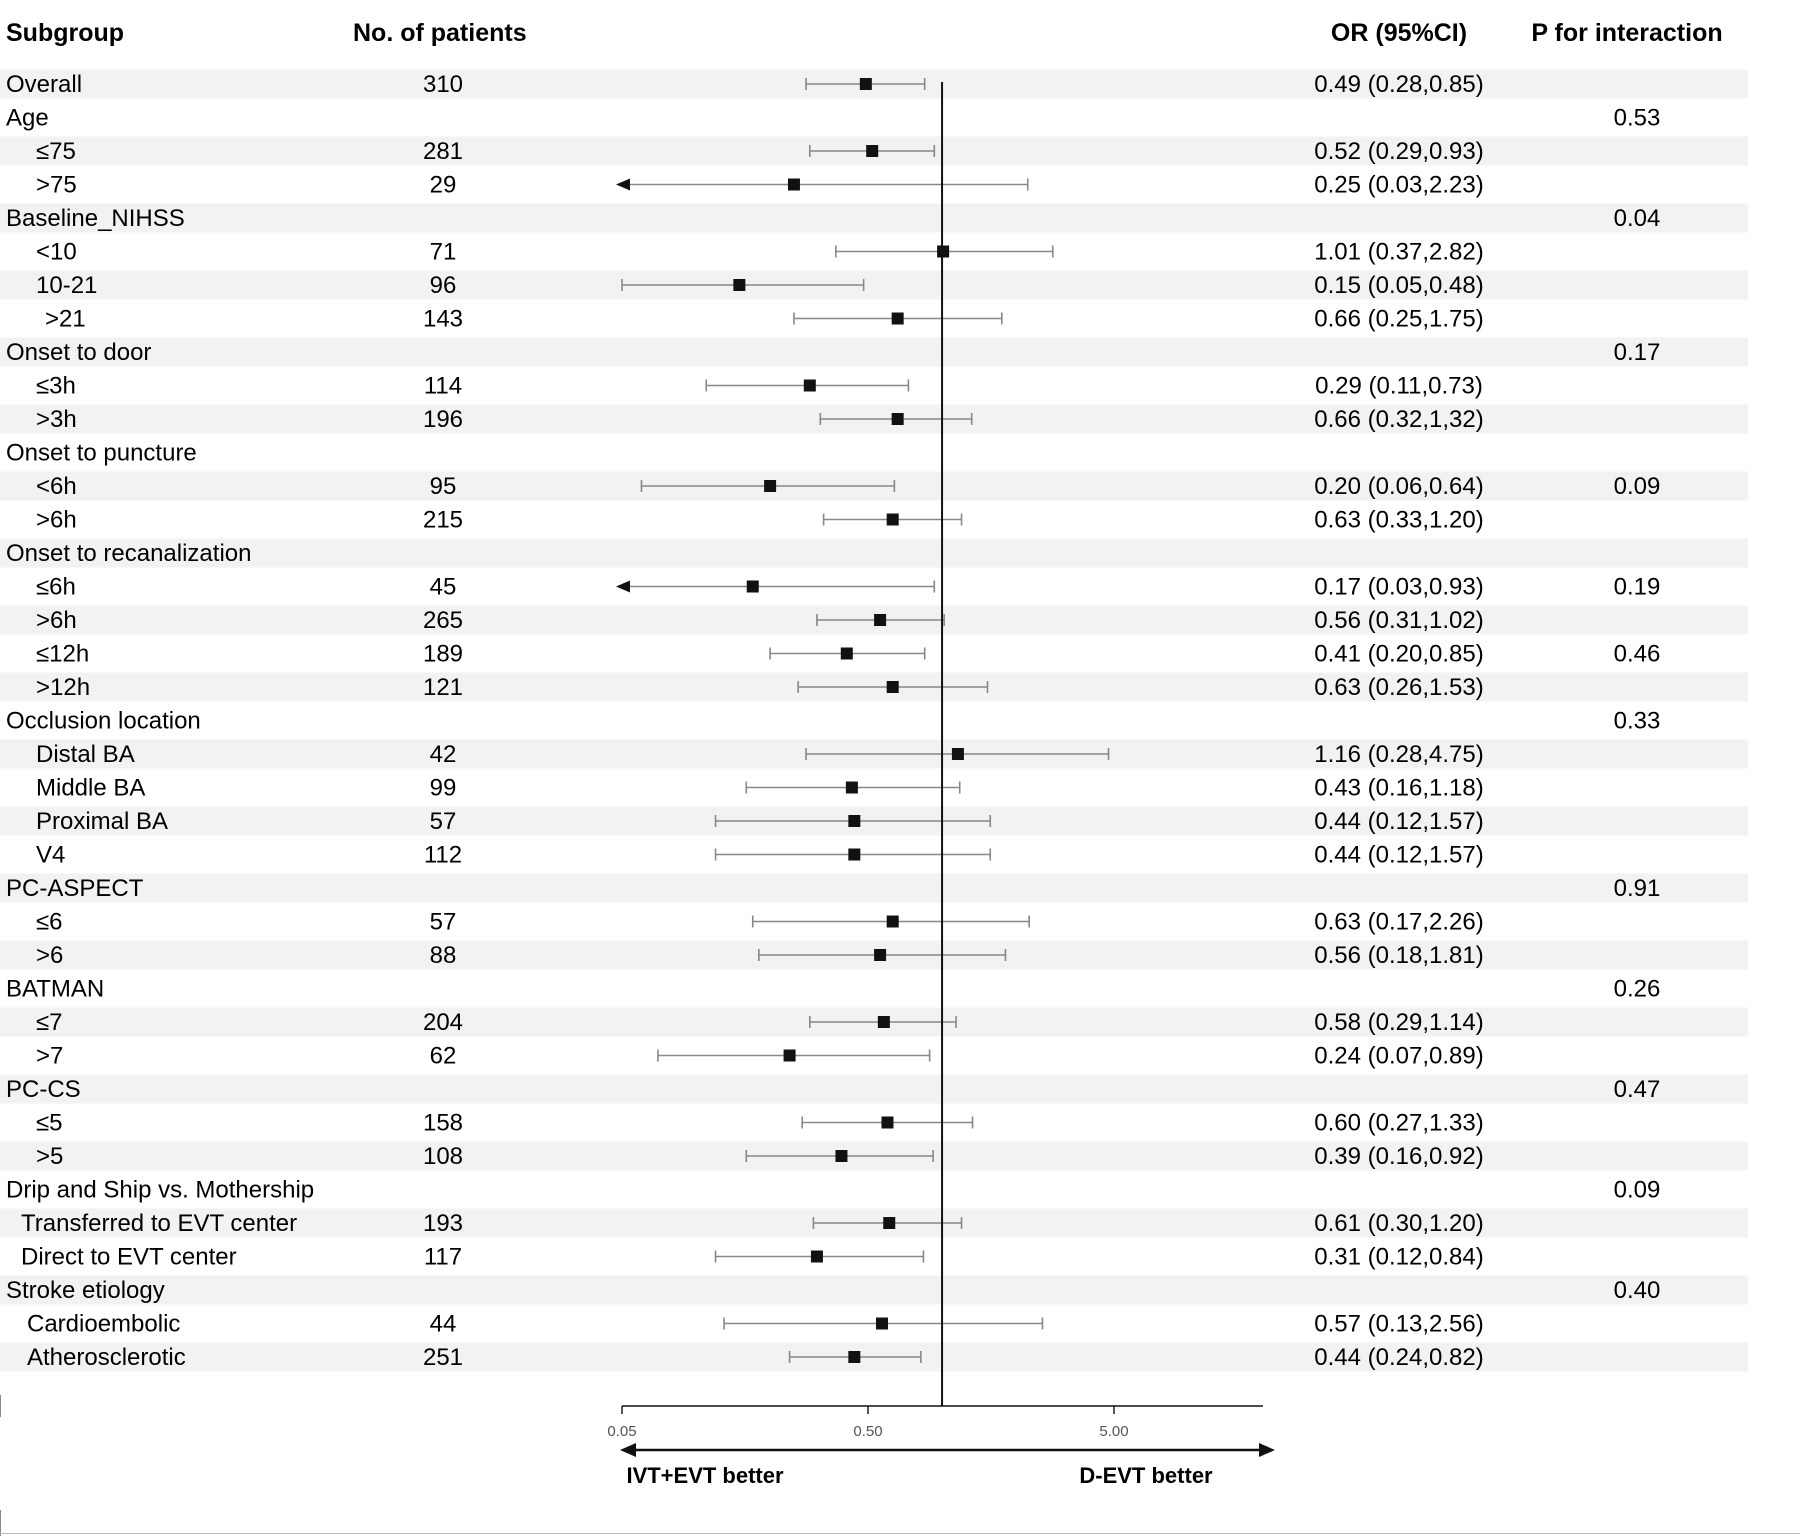 The image size is (1800, 1536). I want to click on row-label: Direct to EVT center, so click(129, 1257).